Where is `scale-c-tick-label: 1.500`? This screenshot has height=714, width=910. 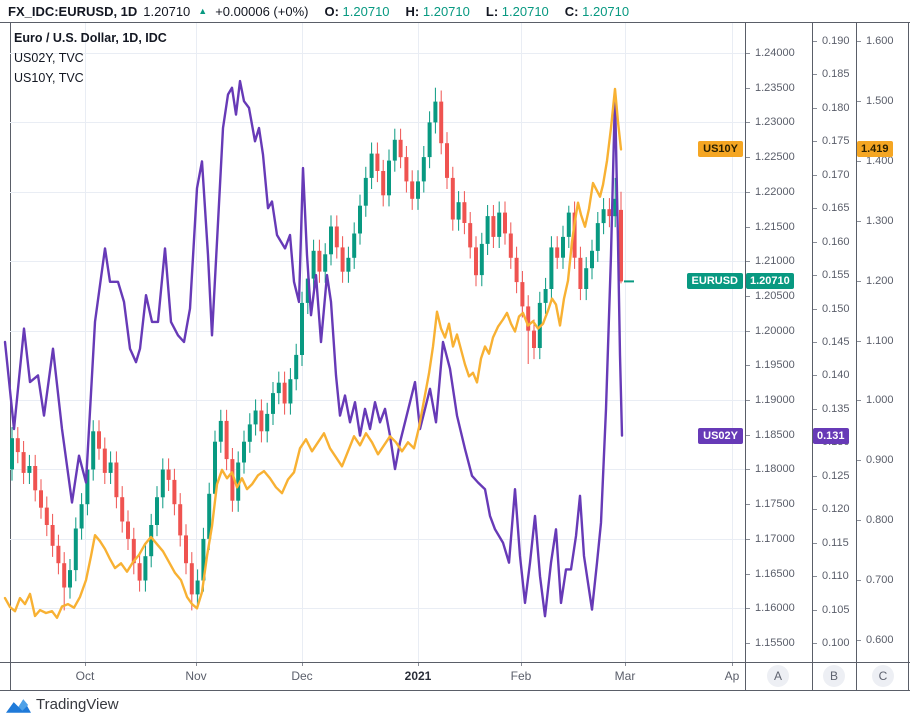
scale-c-tick-label: 1.500 is located at coordinates (880, 101).